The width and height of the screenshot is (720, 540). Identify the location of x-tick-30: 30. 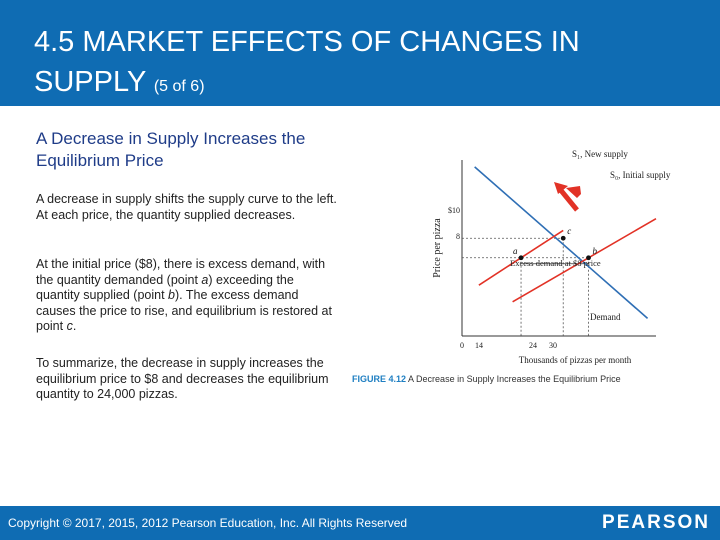
(553, 345).